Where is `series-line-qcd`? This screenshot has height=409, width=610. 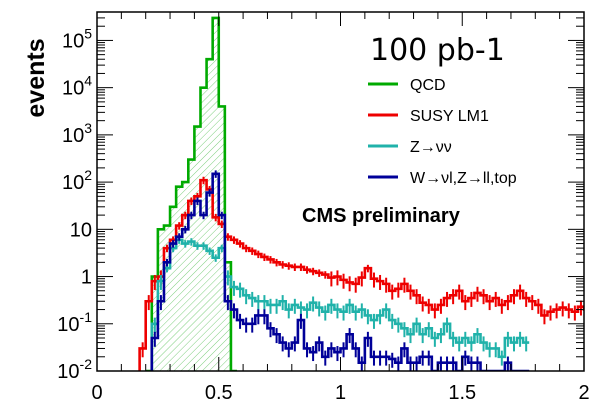
series-line-qcd is located at coordinates (191, 193).